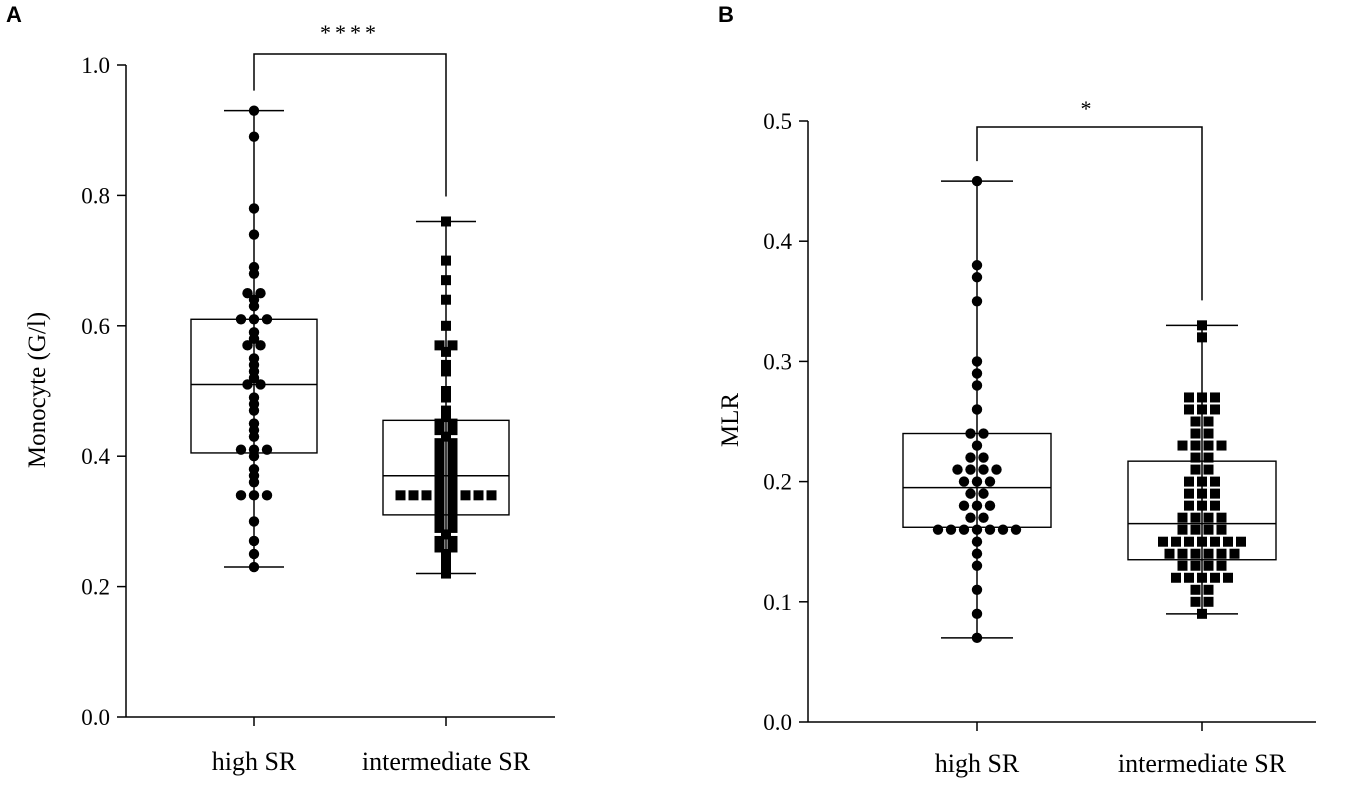 The width and height of the screenshot is (1358, 785). What do you see at coordinates (1088, 108) in the screenshot?
I see `significance-label-b: *` at bounding box center [1088, 108].